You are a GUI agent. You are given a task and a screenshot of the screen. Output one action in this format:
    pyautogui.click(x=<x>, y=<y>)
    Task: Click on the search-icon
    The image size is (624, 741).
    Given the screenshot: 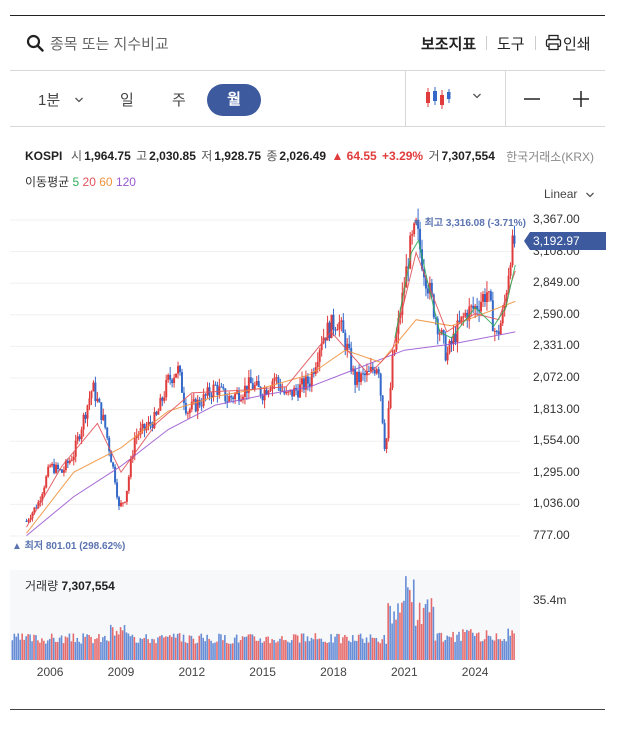 What is the action you would take?
    pyautogui.click(x=35, y=43)
    